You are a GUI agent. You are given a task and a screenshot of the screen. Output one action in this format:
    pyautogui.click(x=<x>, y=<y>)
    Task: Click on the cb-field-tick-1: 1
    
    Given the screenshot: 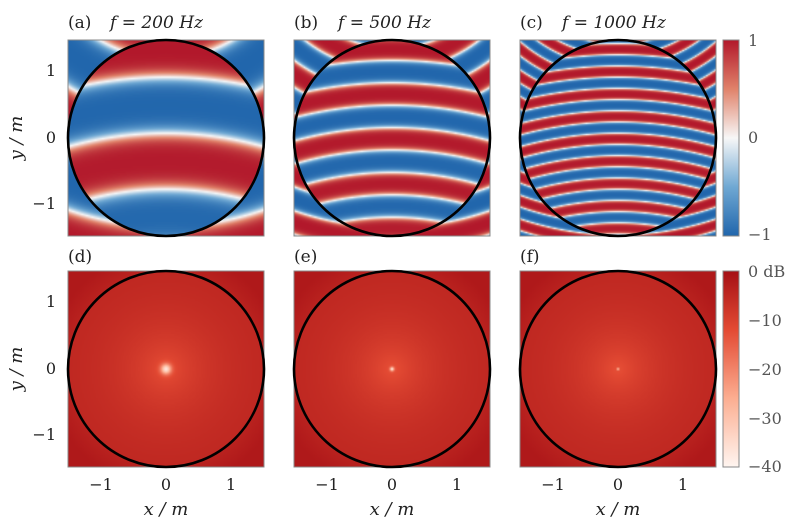 What is the action you would take?
    pyautogui.click(x=753, y=40)
    